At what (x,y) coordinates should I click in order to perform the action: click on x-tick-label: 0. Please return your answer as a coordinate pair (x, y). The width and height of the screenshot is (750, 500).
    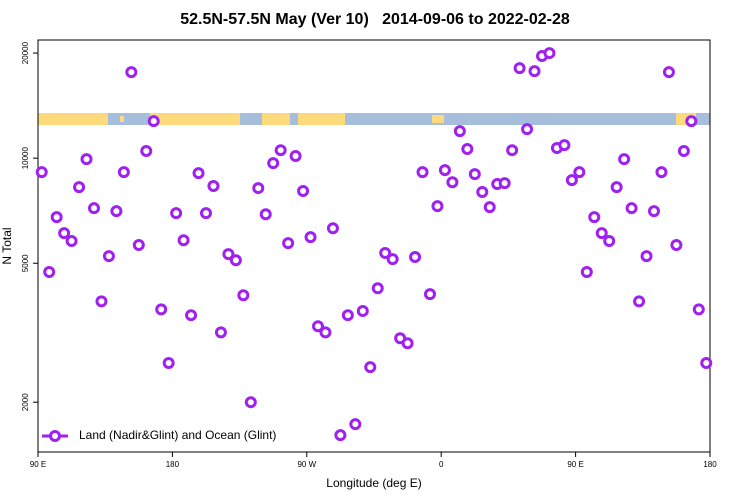
    Looking at the image, I should click on (441, 464).